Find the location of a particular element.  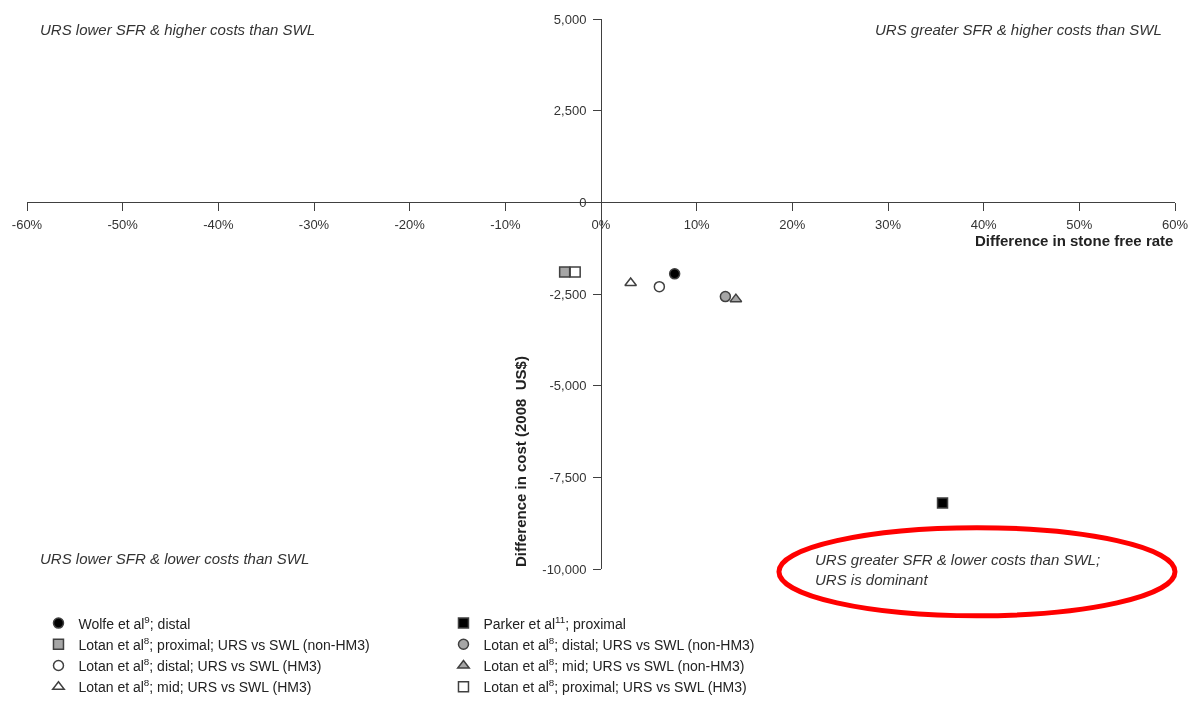

x-tick-label: -50% is located at coordinates (123, 224).